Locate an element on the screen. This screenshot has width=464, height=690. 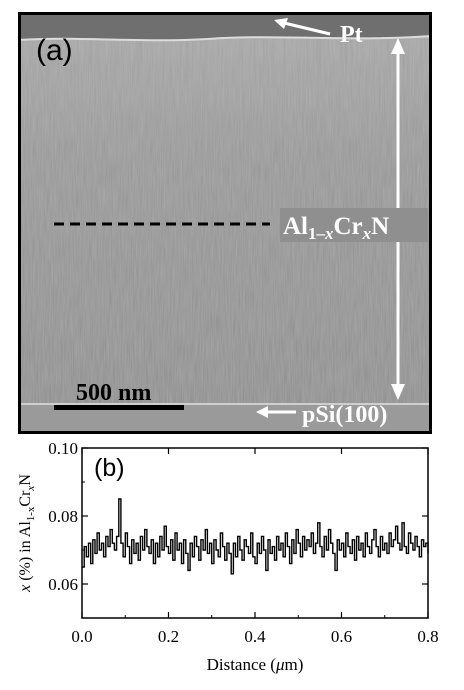
y-tick-label: 0.10 is located at coordinates (63, 448).